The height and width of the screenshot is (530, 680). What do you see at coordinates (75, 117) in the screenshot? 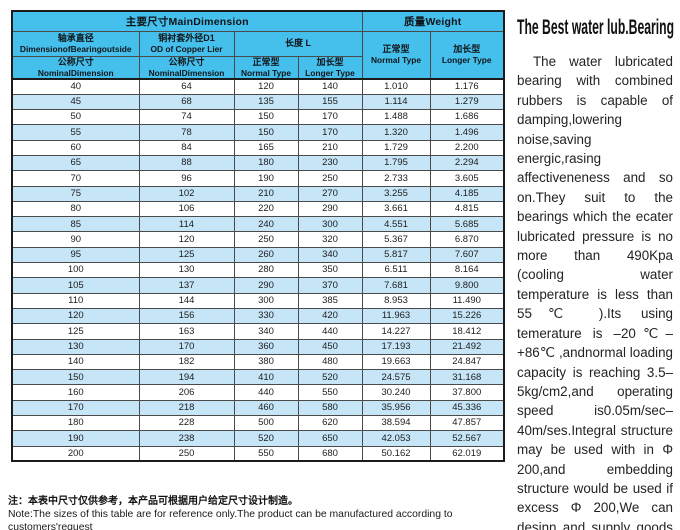
I see `table-cell: 50` at bounding box center [75, 117].